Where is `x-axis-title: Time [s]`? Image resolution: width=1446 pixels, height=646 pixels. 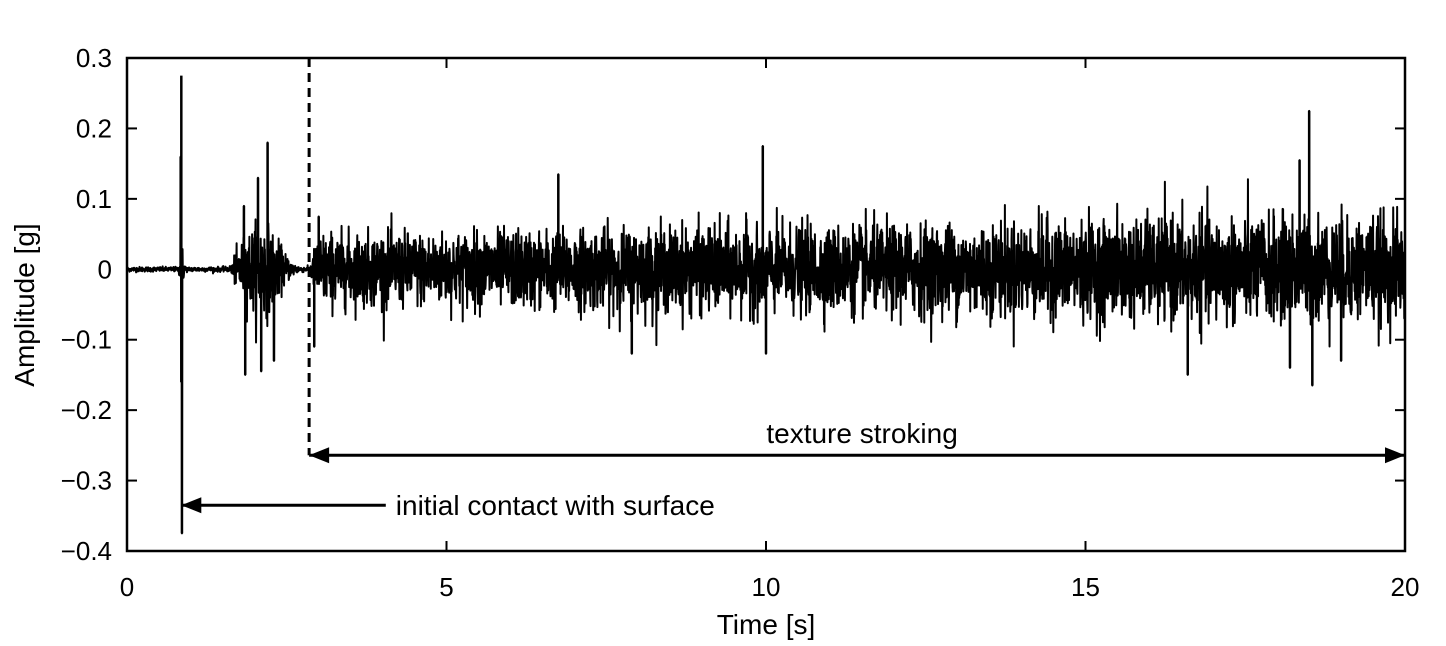 x-axis-title: Time [s] is located at coordinates (766, 624).